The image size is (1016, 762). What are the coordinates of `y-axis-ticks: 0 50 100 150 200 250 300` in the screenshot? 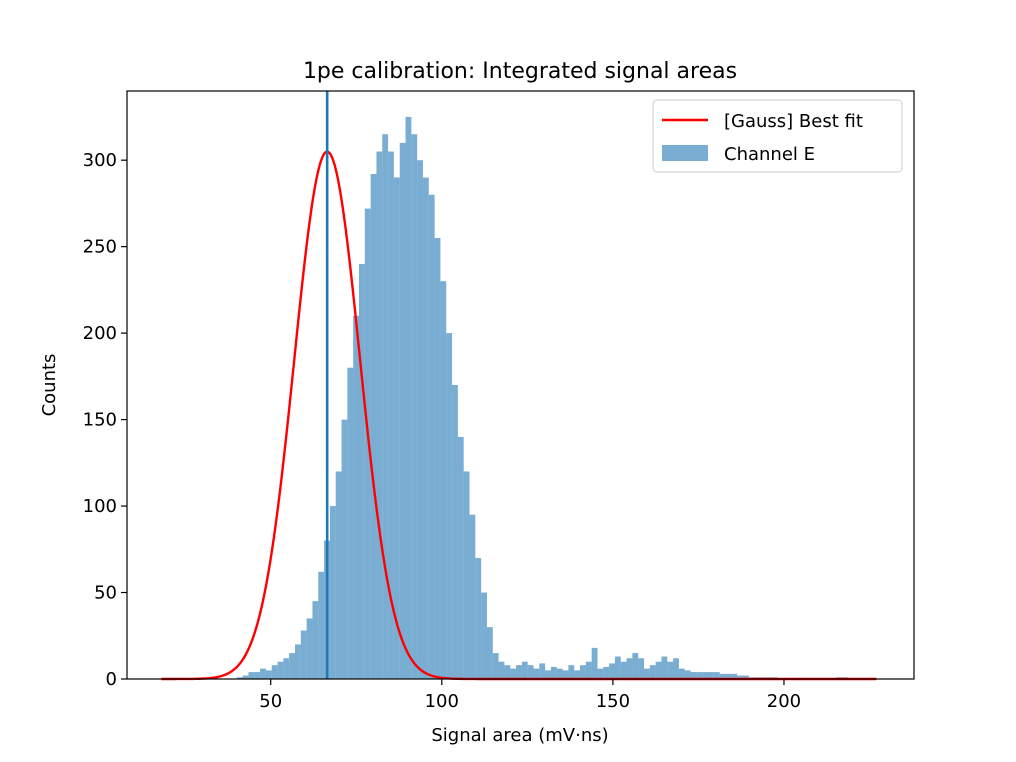 It's located at (105, 420).